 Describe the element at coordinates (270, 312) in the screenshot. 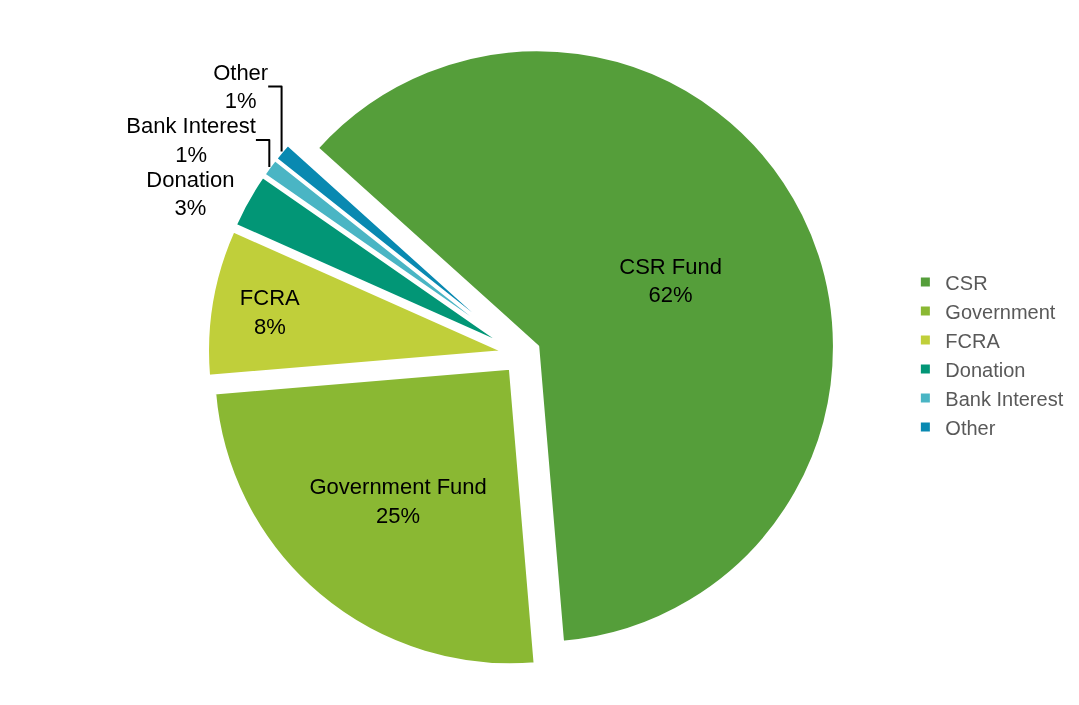

I see `data-label: FCRA 8%` at that location.